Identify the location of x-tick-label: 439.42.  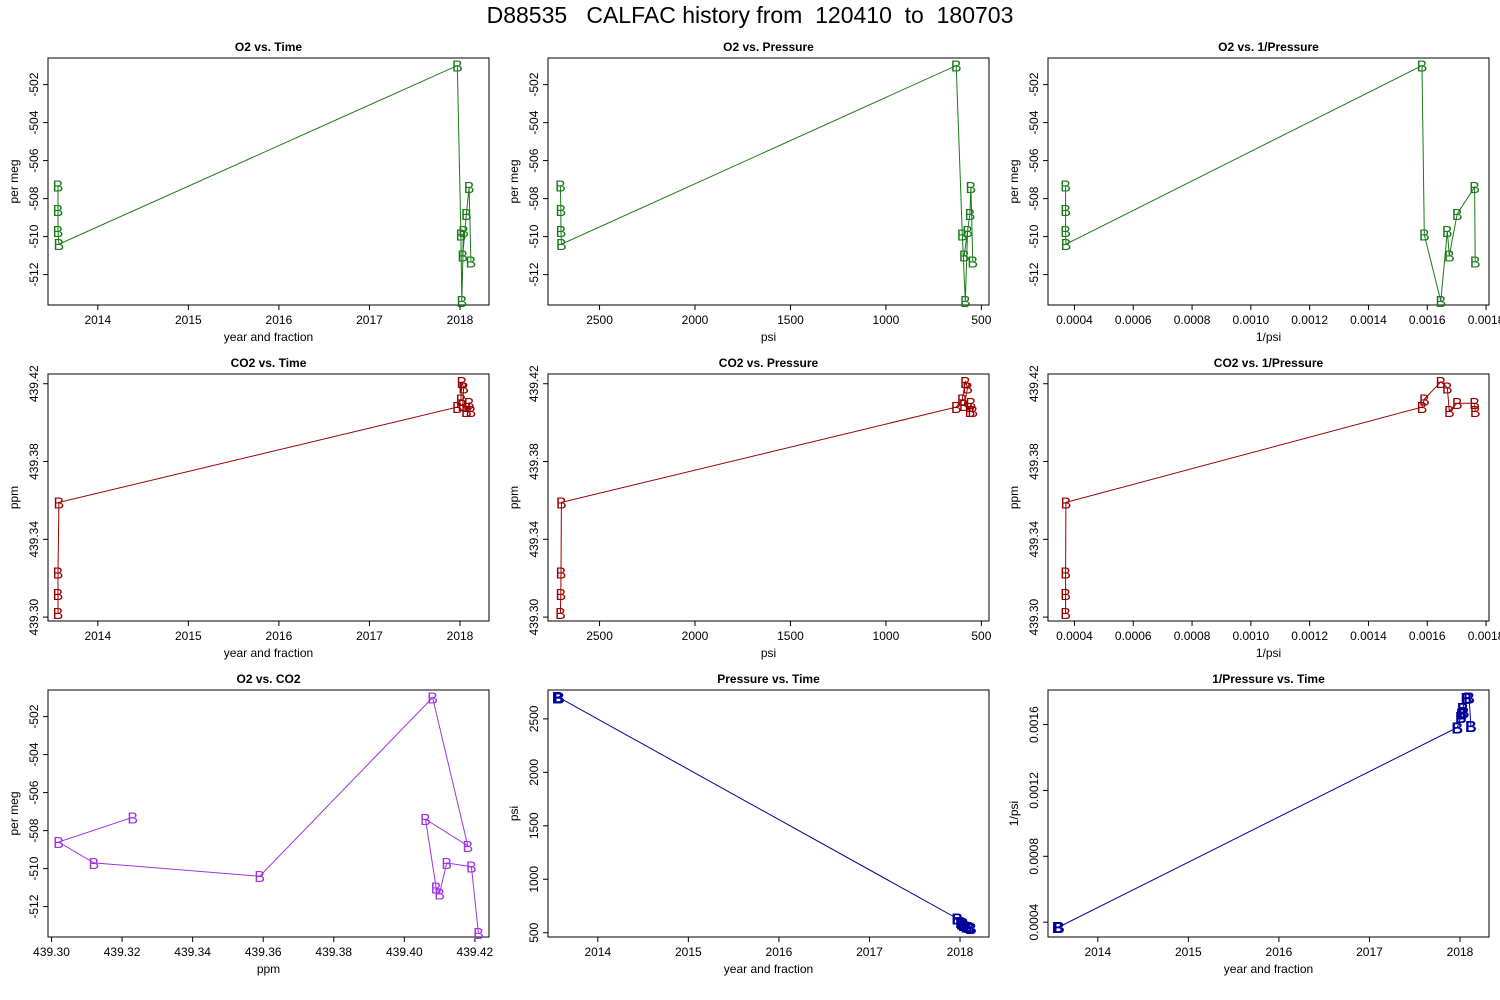
(475, 952).